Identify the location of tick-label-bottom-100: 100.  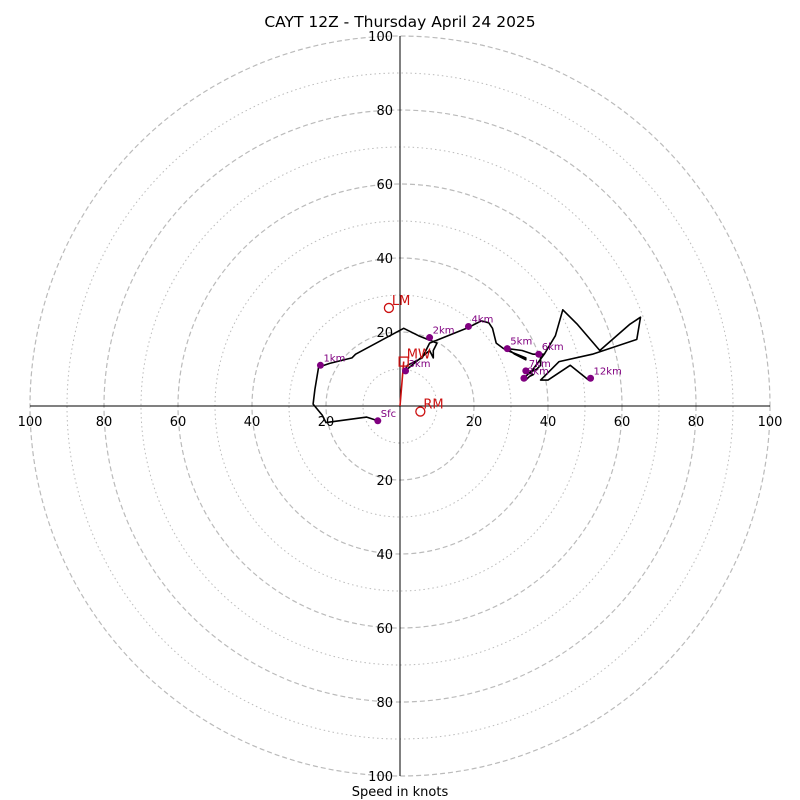
(380, 777).